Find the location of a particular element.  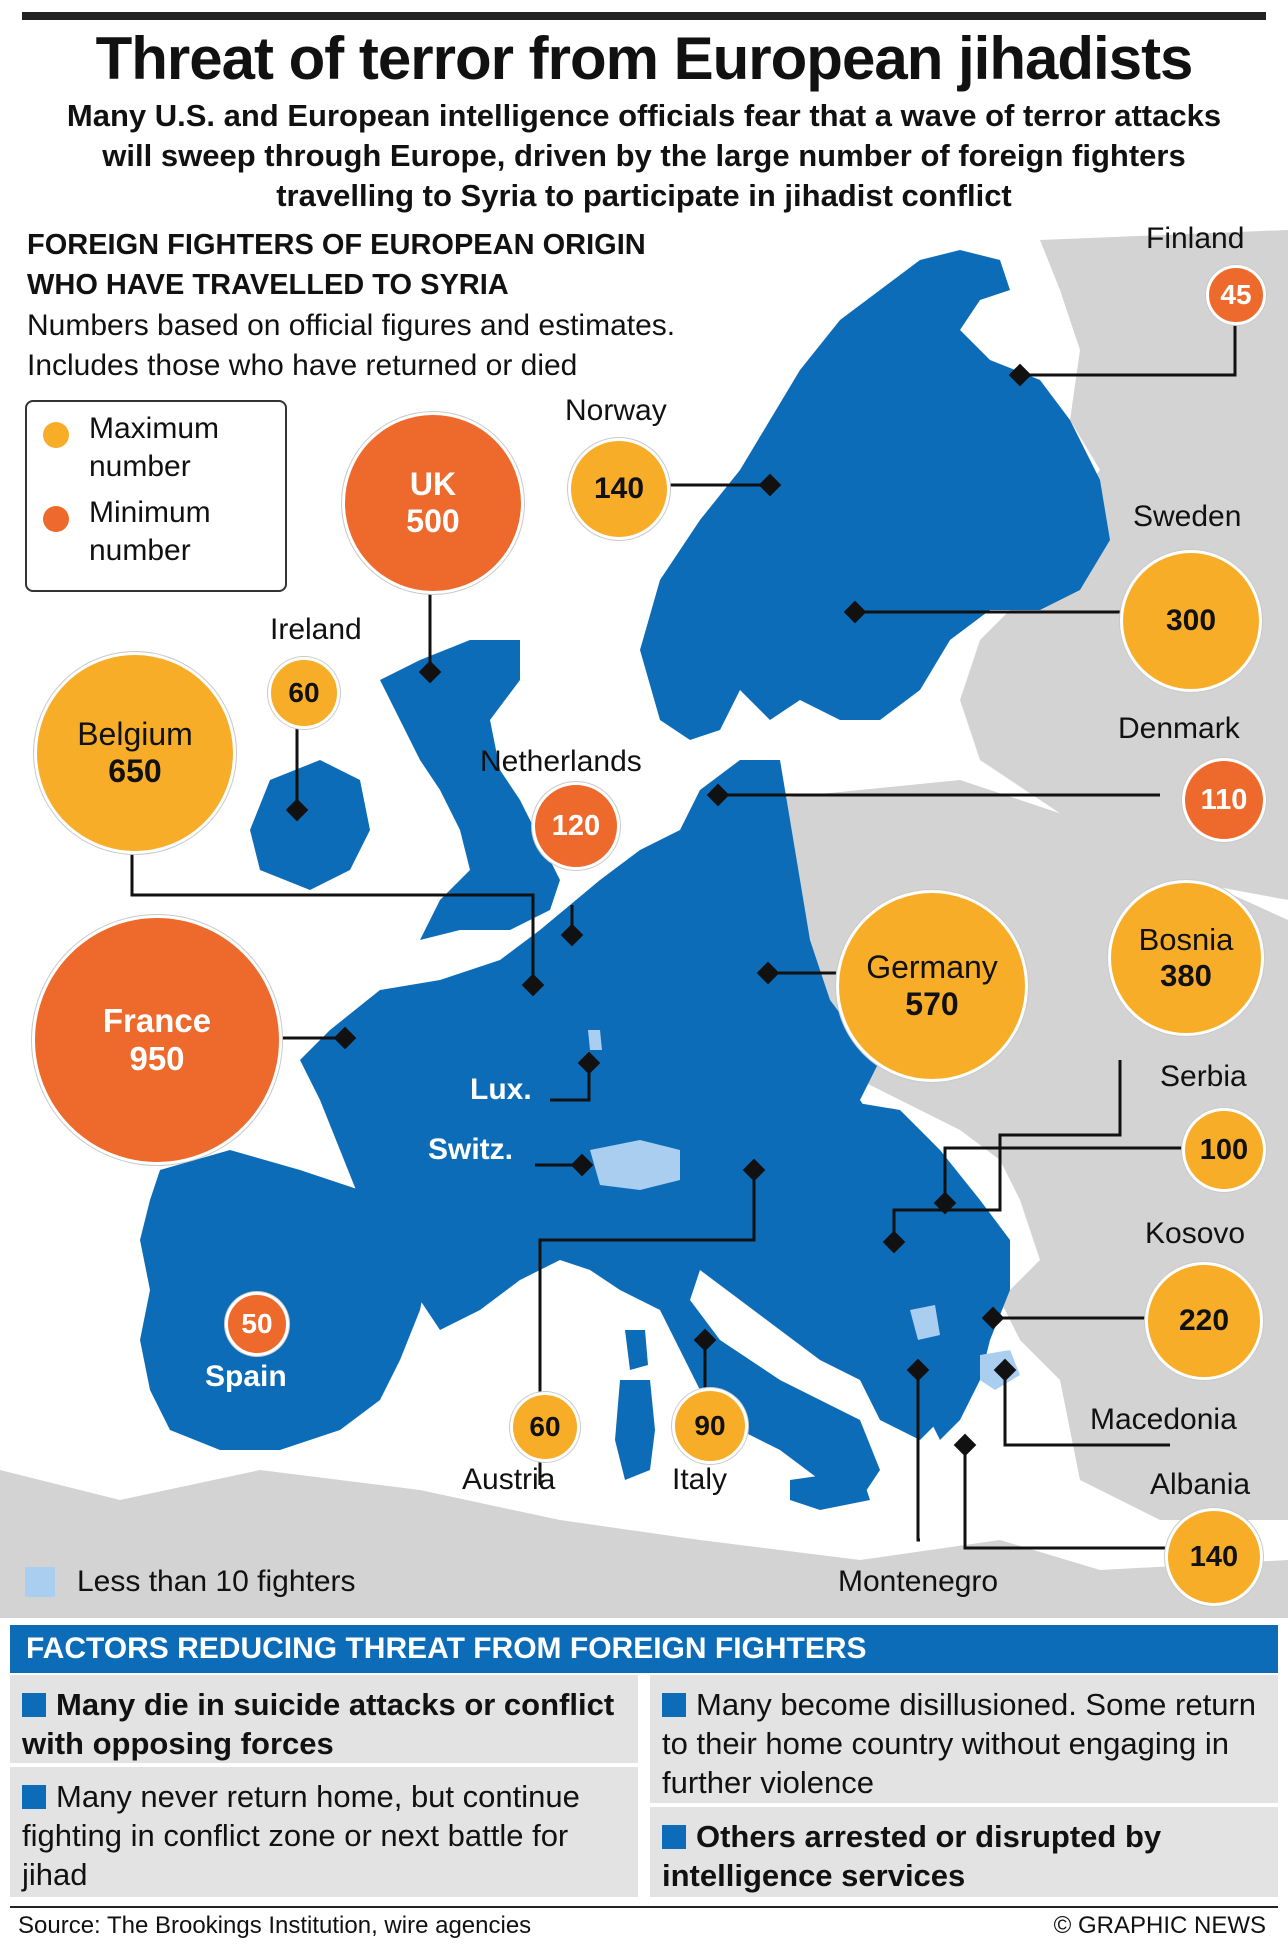

country-label-austria: Austria is located at coordinates (509, 1479).